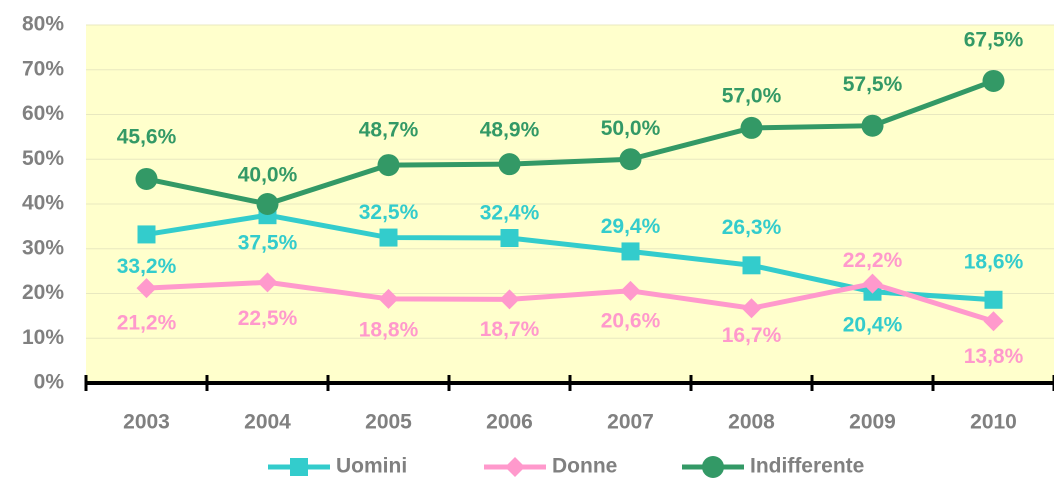  I want to click on y-tick-label: 40%, so click(43, 203).